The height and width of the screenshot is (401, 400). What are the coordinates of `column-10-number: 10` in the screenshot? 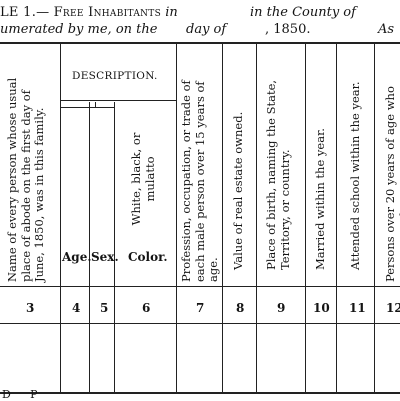 It's located at (321, 308).